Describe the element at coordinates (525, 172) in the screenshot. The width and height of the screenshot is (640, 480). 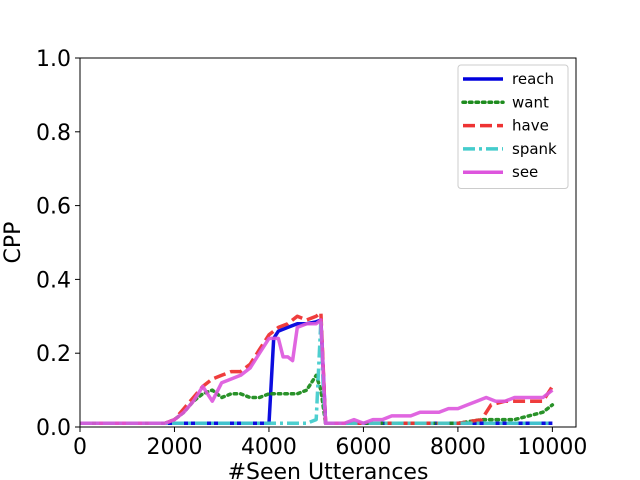
I see `legend-label-see: see` at that location.